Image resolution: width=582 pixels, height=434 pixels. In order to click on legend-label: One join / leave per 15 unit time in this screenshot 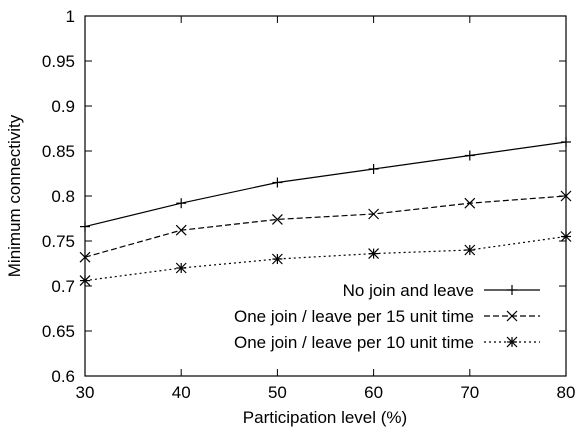, I will do `click(354, 316)`.